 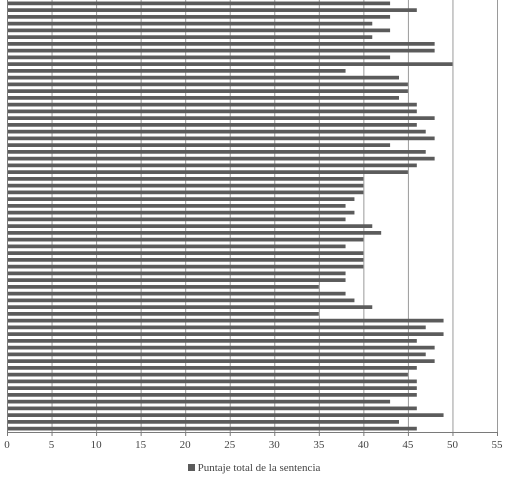 What do you see at coordinates (453, 445) in the screenshot?
I see `x-tick-label: 50` at bounding box center [453, 445].